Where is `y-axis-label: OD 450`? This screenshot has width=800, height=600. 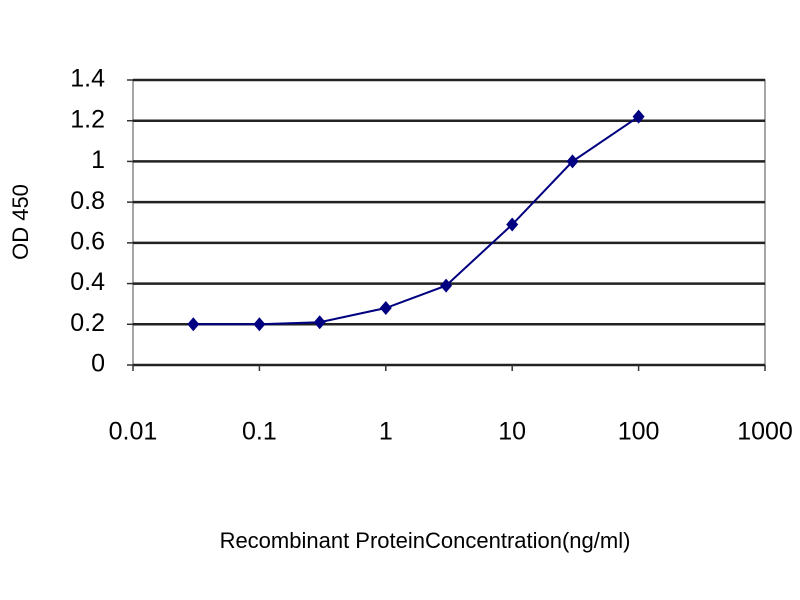 y-axis-label: OD 450 is located at coordinates (20, 222).